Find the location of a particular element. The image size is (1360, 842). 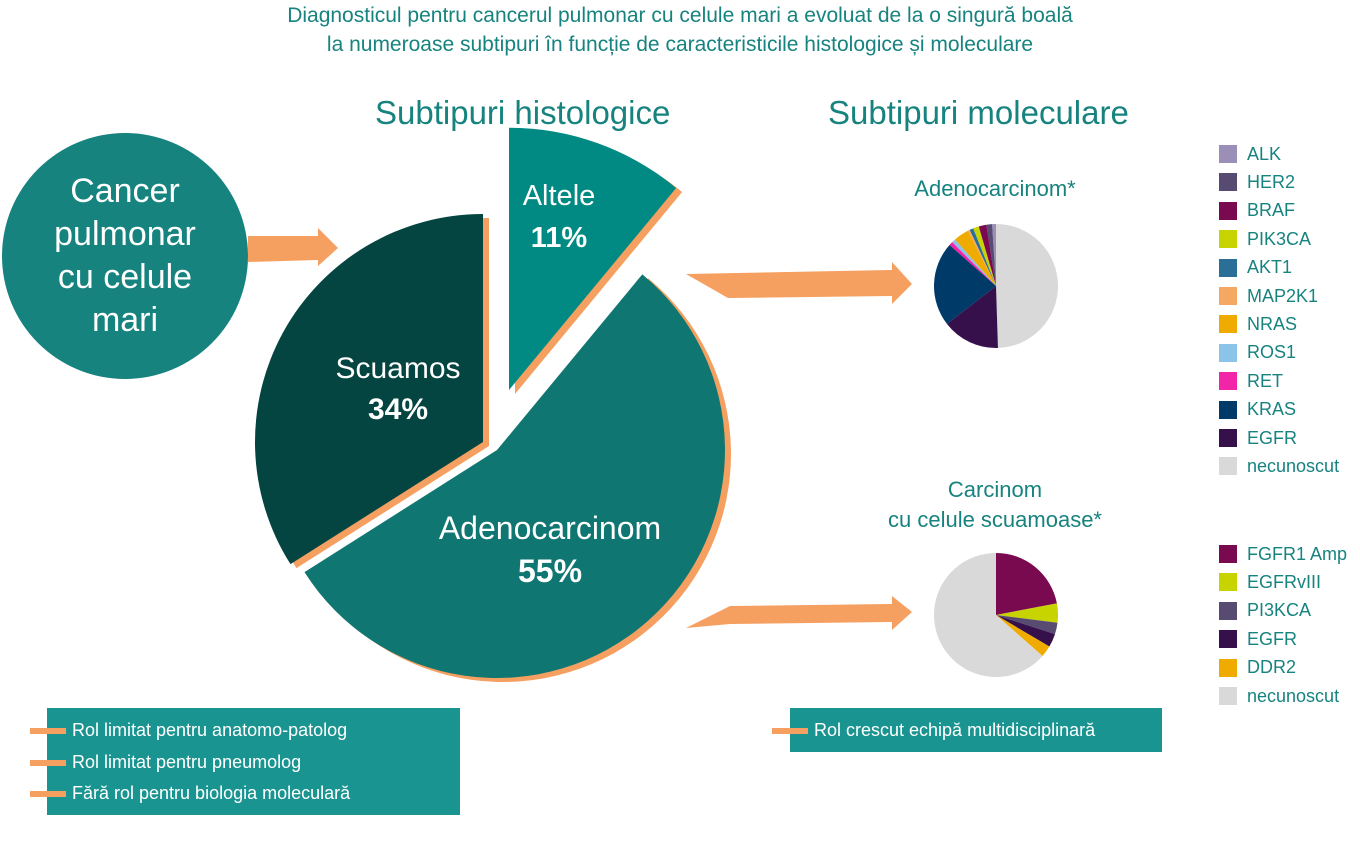

squam-legend-item: DDR2 is located at coordinates (1257, 668).